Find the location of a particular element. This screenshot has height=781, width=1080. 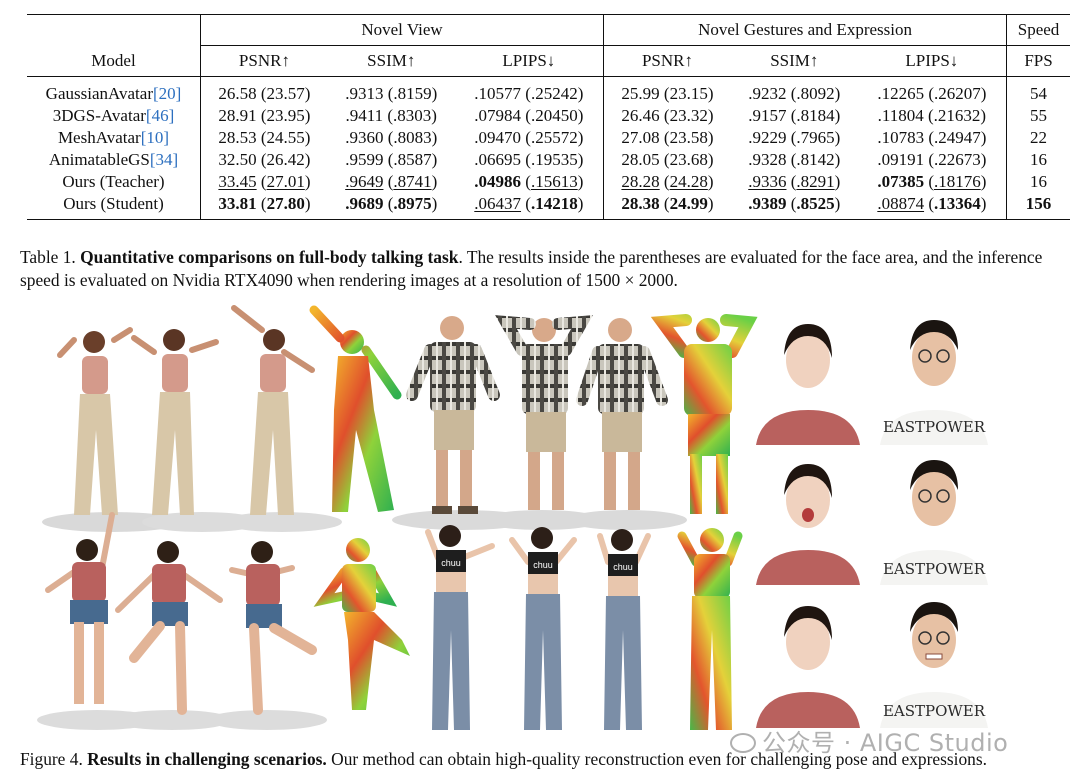

col-header-nv-psnr: PSNR↑ is located at coordinates (263, 61).